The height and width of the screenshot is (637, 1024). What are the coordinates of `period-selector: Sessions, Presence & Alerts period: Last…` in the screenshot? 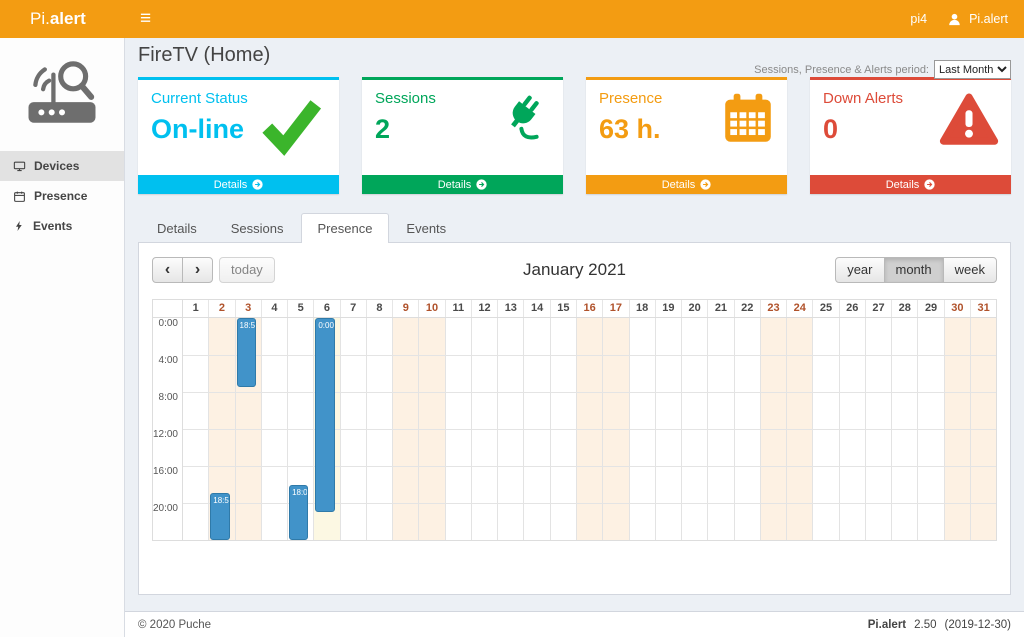 It's located at (882, 69).